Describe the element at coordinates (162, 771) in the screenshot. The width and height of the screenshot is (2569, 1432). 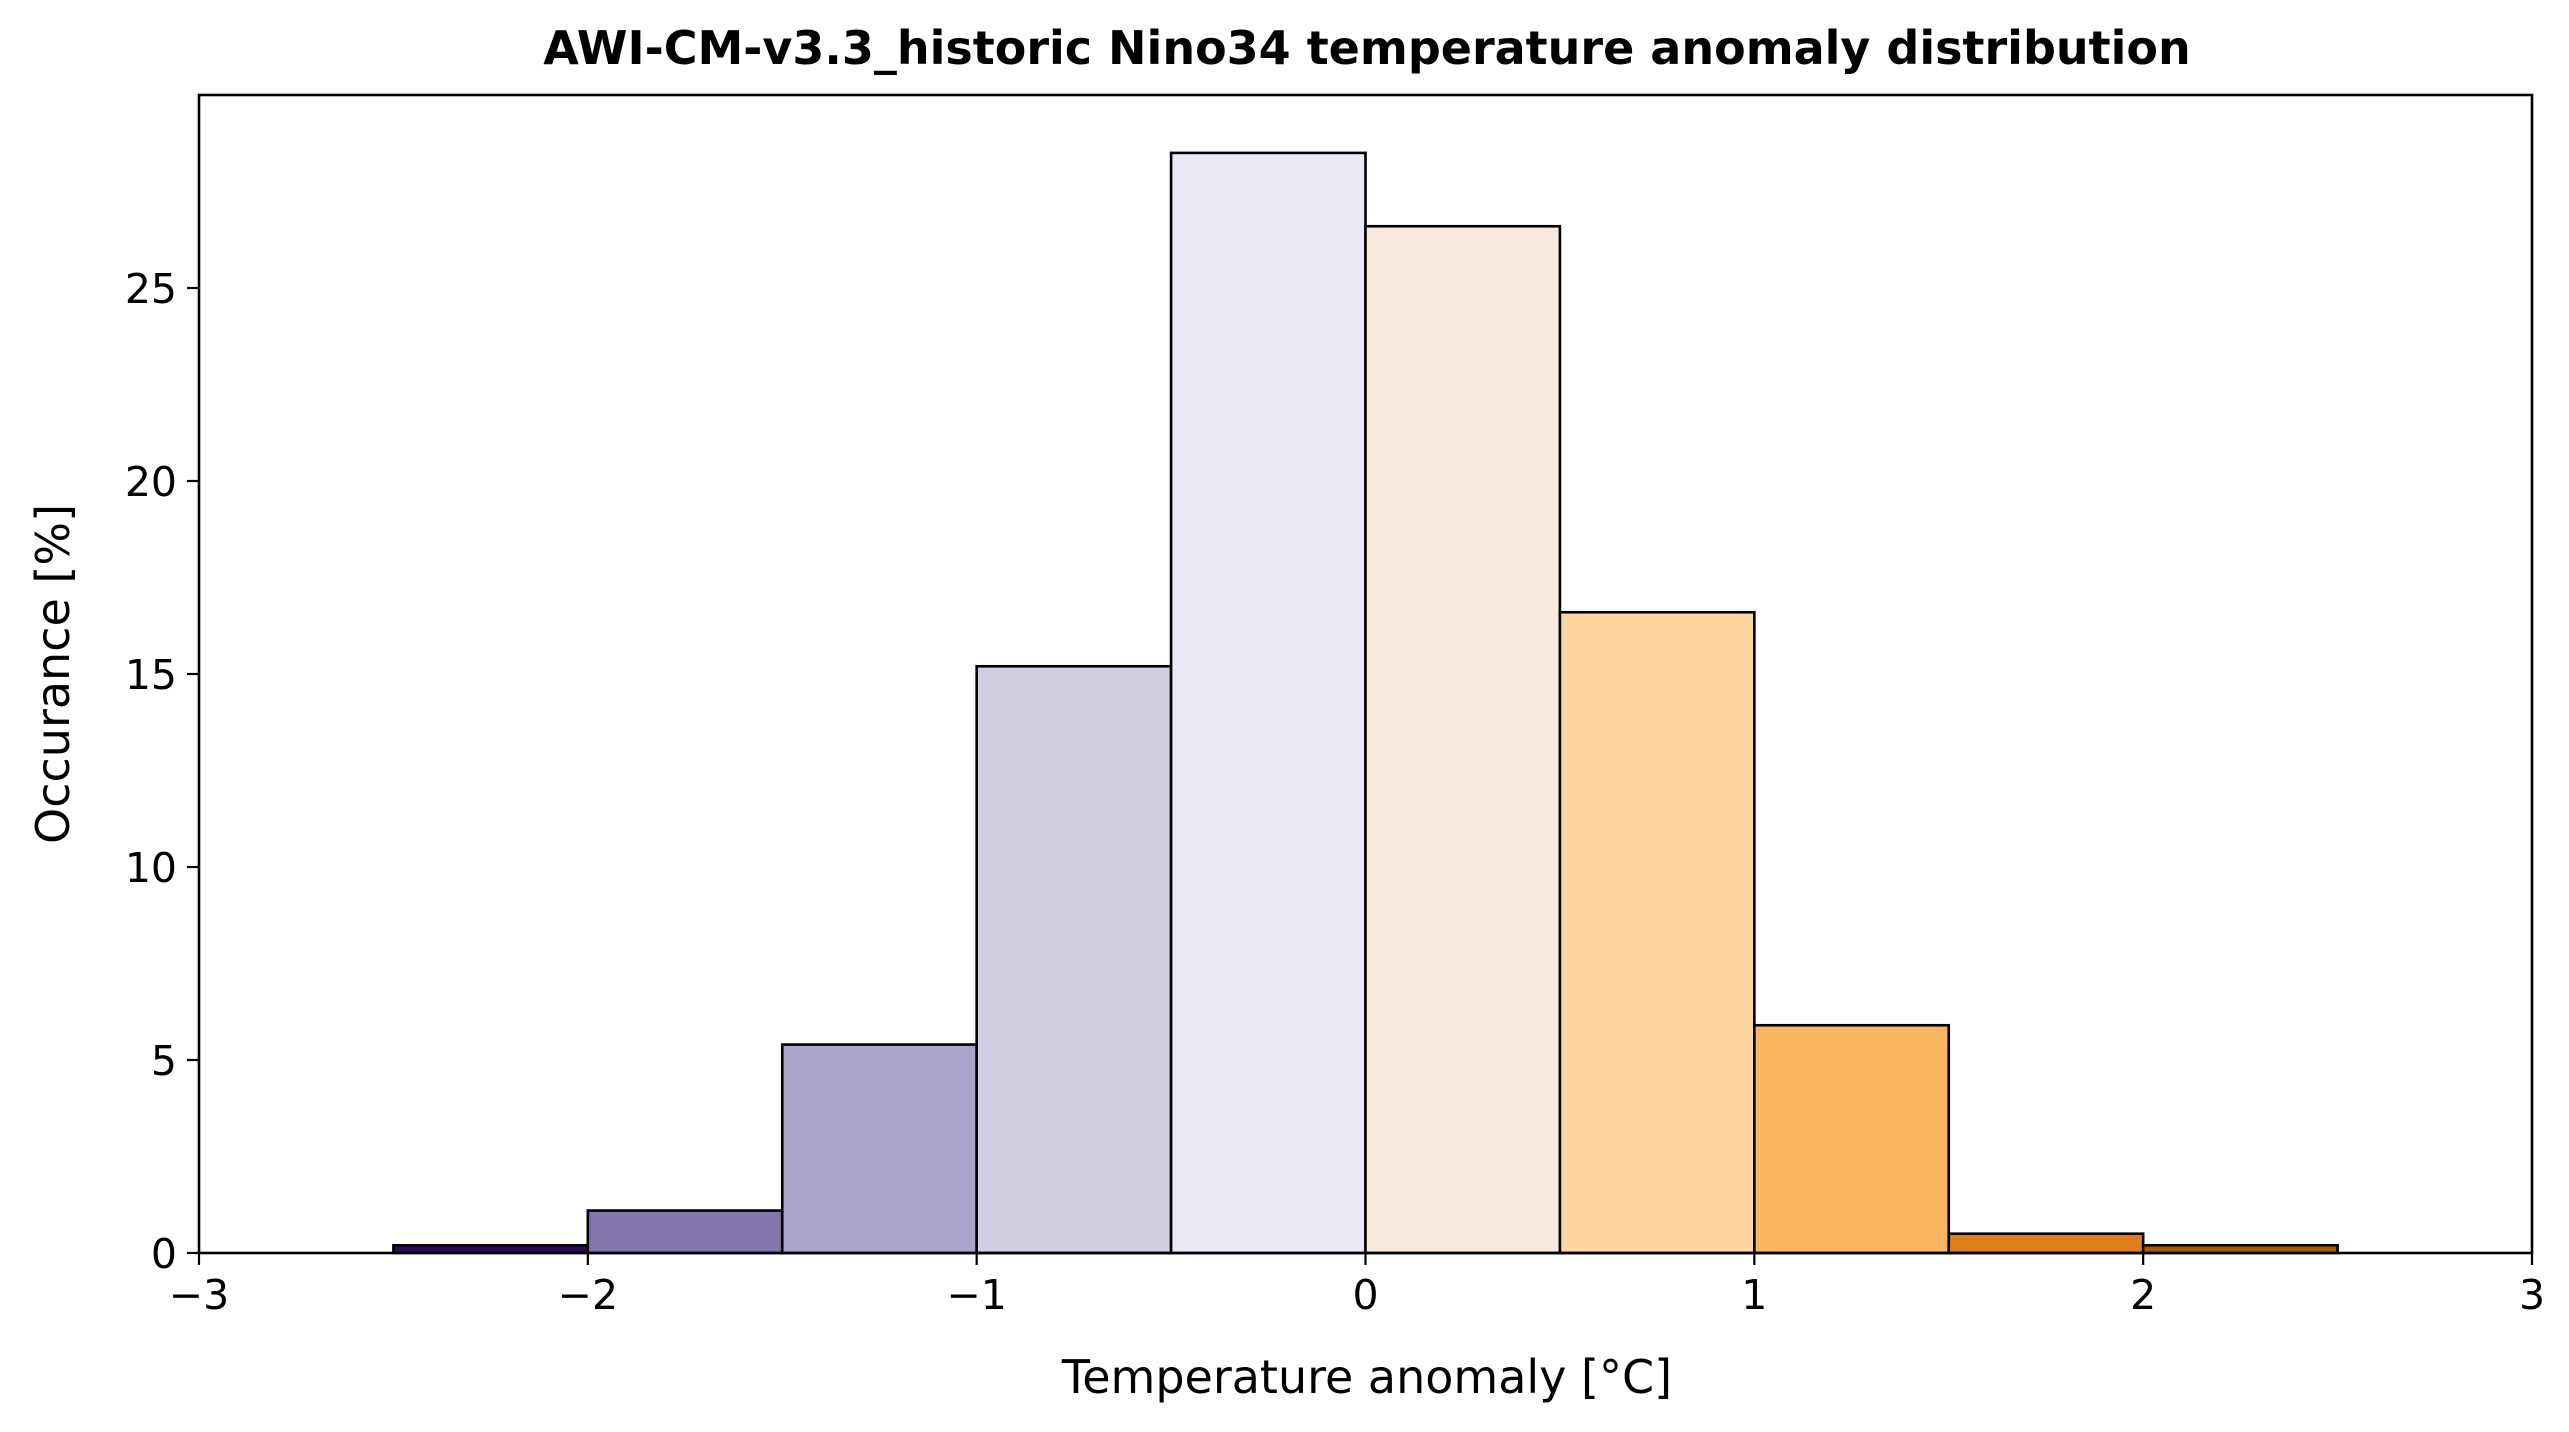
I see `y-axis-ticks: 0 5 10 15 20 25` at that location.